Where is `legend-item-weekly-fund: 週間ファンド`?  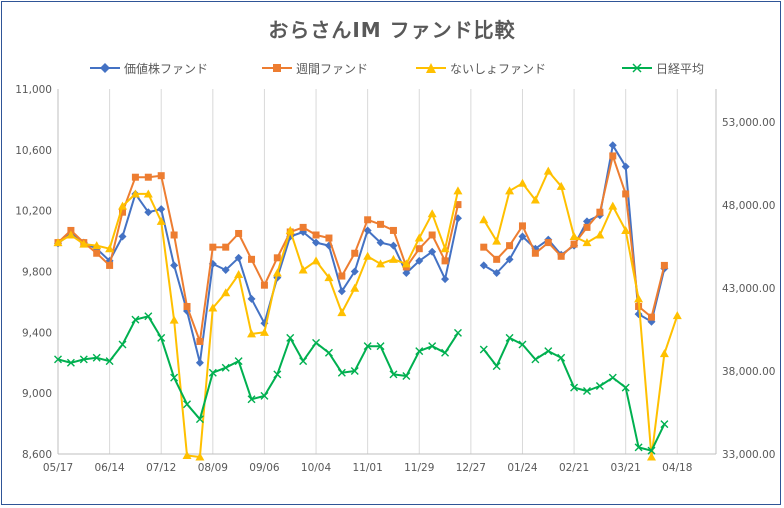
legend-item-weekly-fund: 週間ファンド is located at coordinates (315, 68).